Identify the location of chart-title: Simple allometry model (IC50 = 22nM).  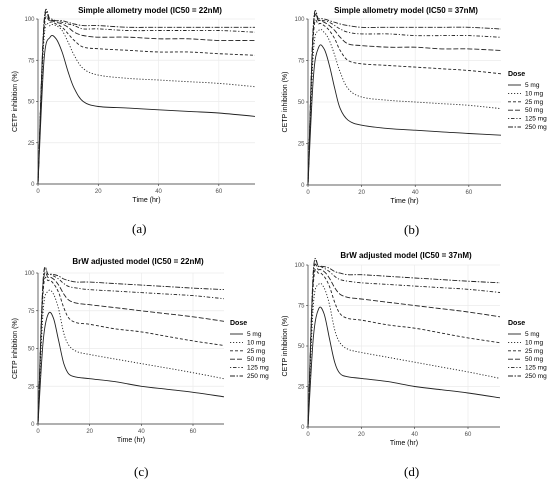
(150, 10).